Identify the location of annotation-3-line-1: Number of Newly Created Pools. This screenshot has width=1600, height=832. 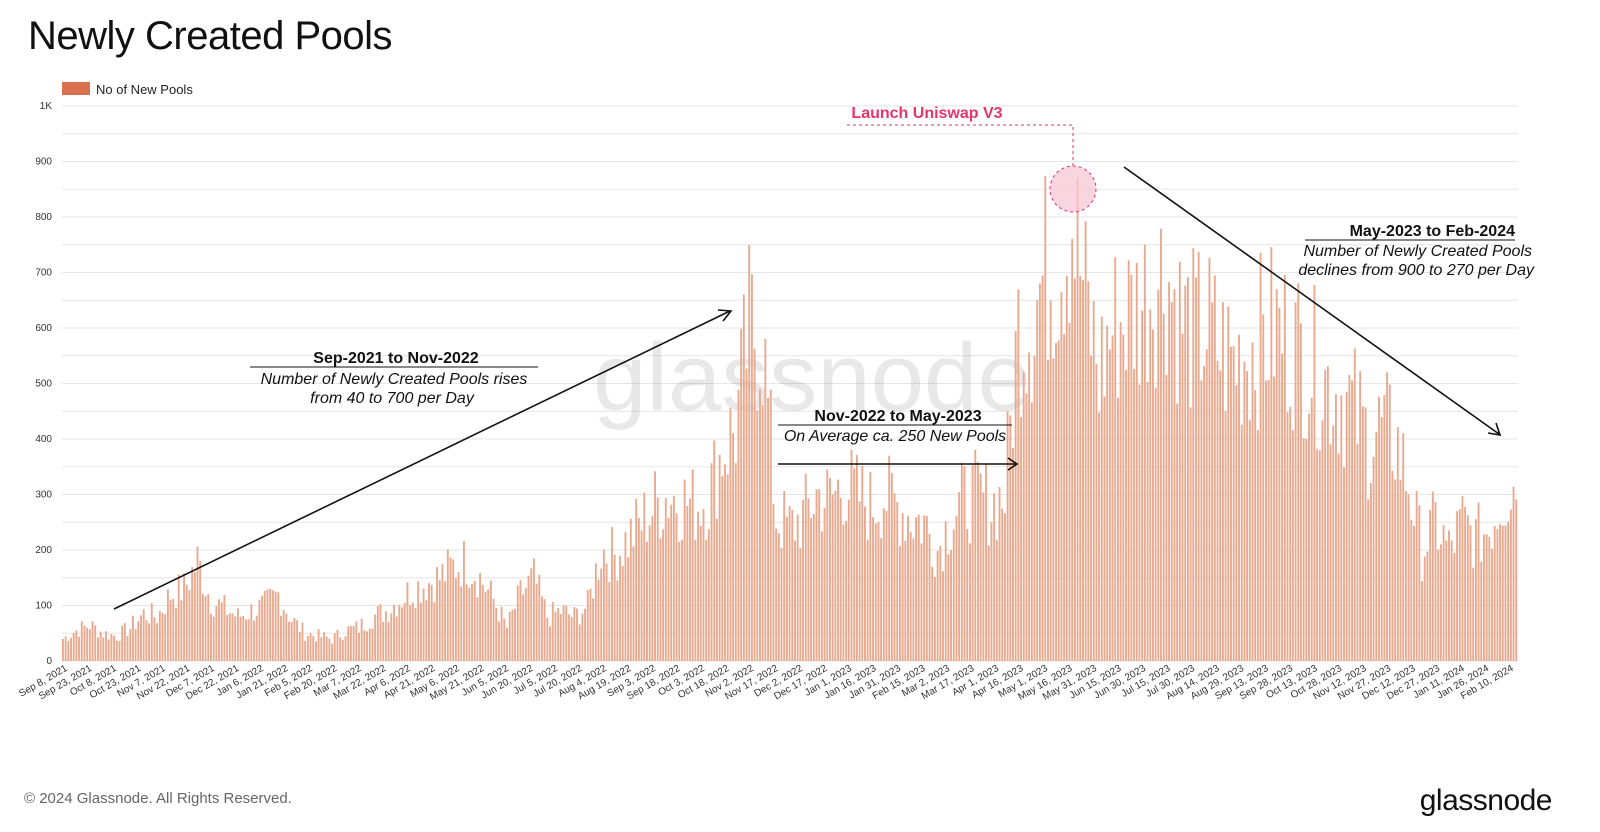
(1417, 251).